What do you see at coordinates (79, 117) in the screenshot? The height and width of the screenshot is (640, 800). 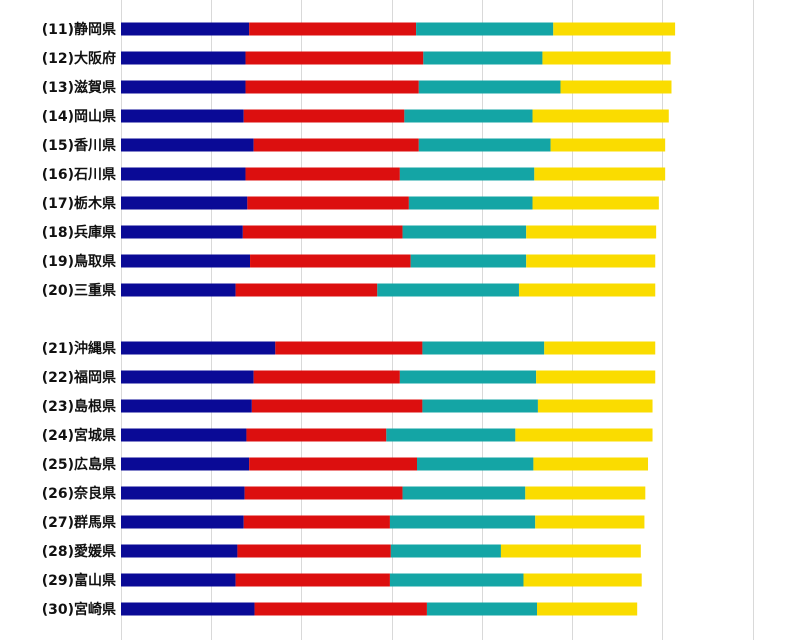 I see `category-label-3: (14)岡山県` at bounding box center [79, 117].